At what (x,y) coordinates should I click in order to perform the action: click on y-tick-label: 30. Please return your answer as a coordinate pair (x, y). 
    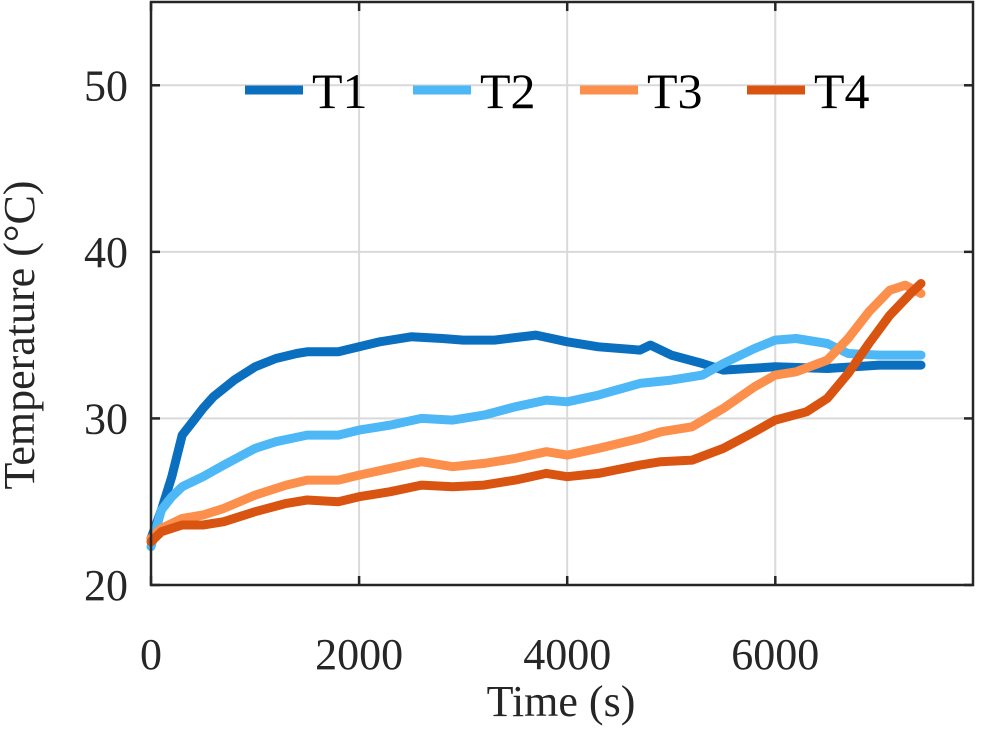
    Looking at the image, I should click on (106, 418).